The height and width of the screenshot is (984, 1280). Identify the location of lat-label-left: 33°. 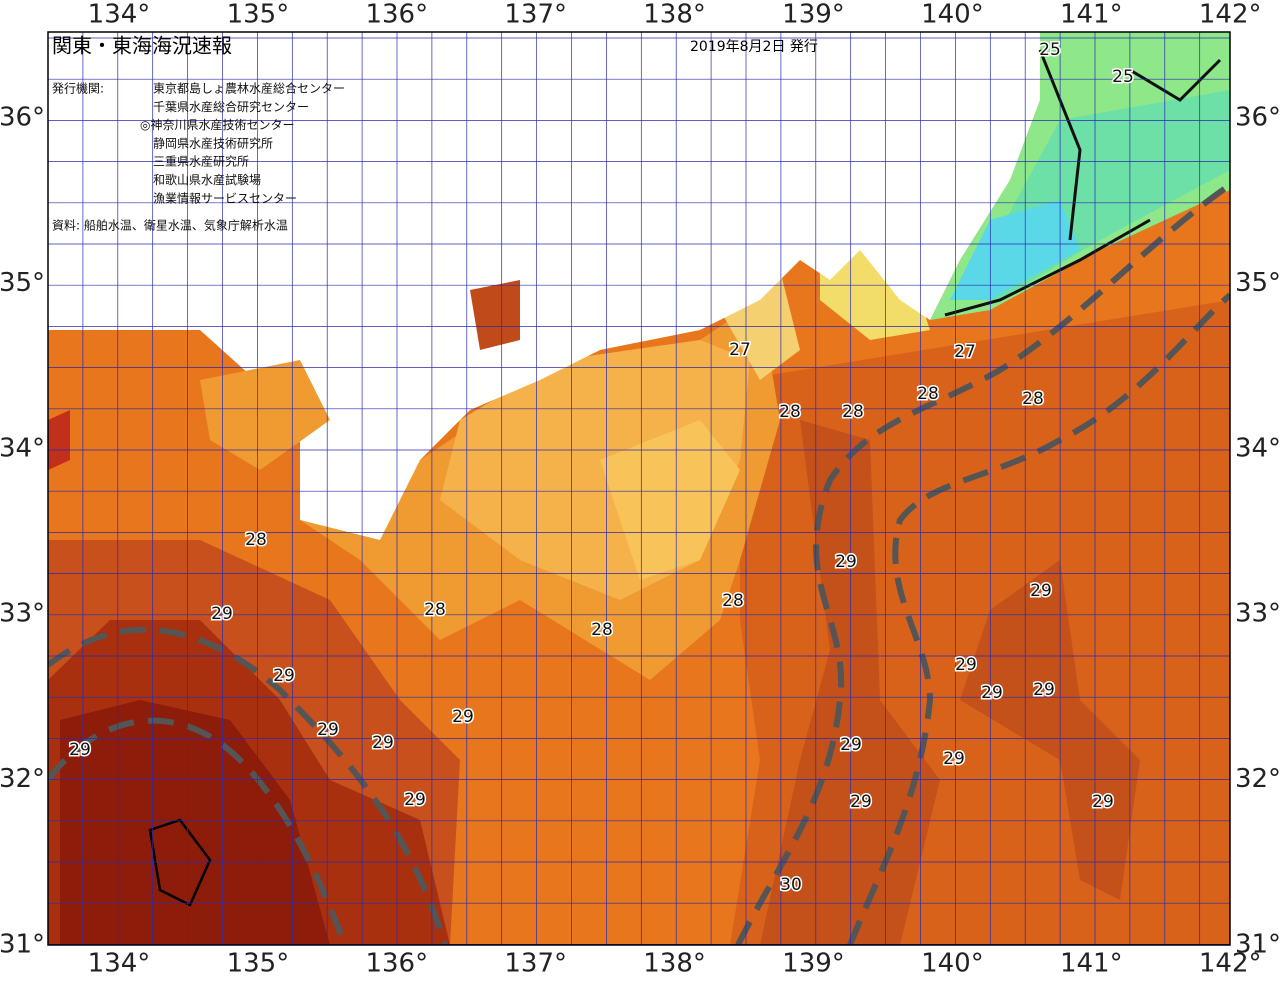
(22, 614).